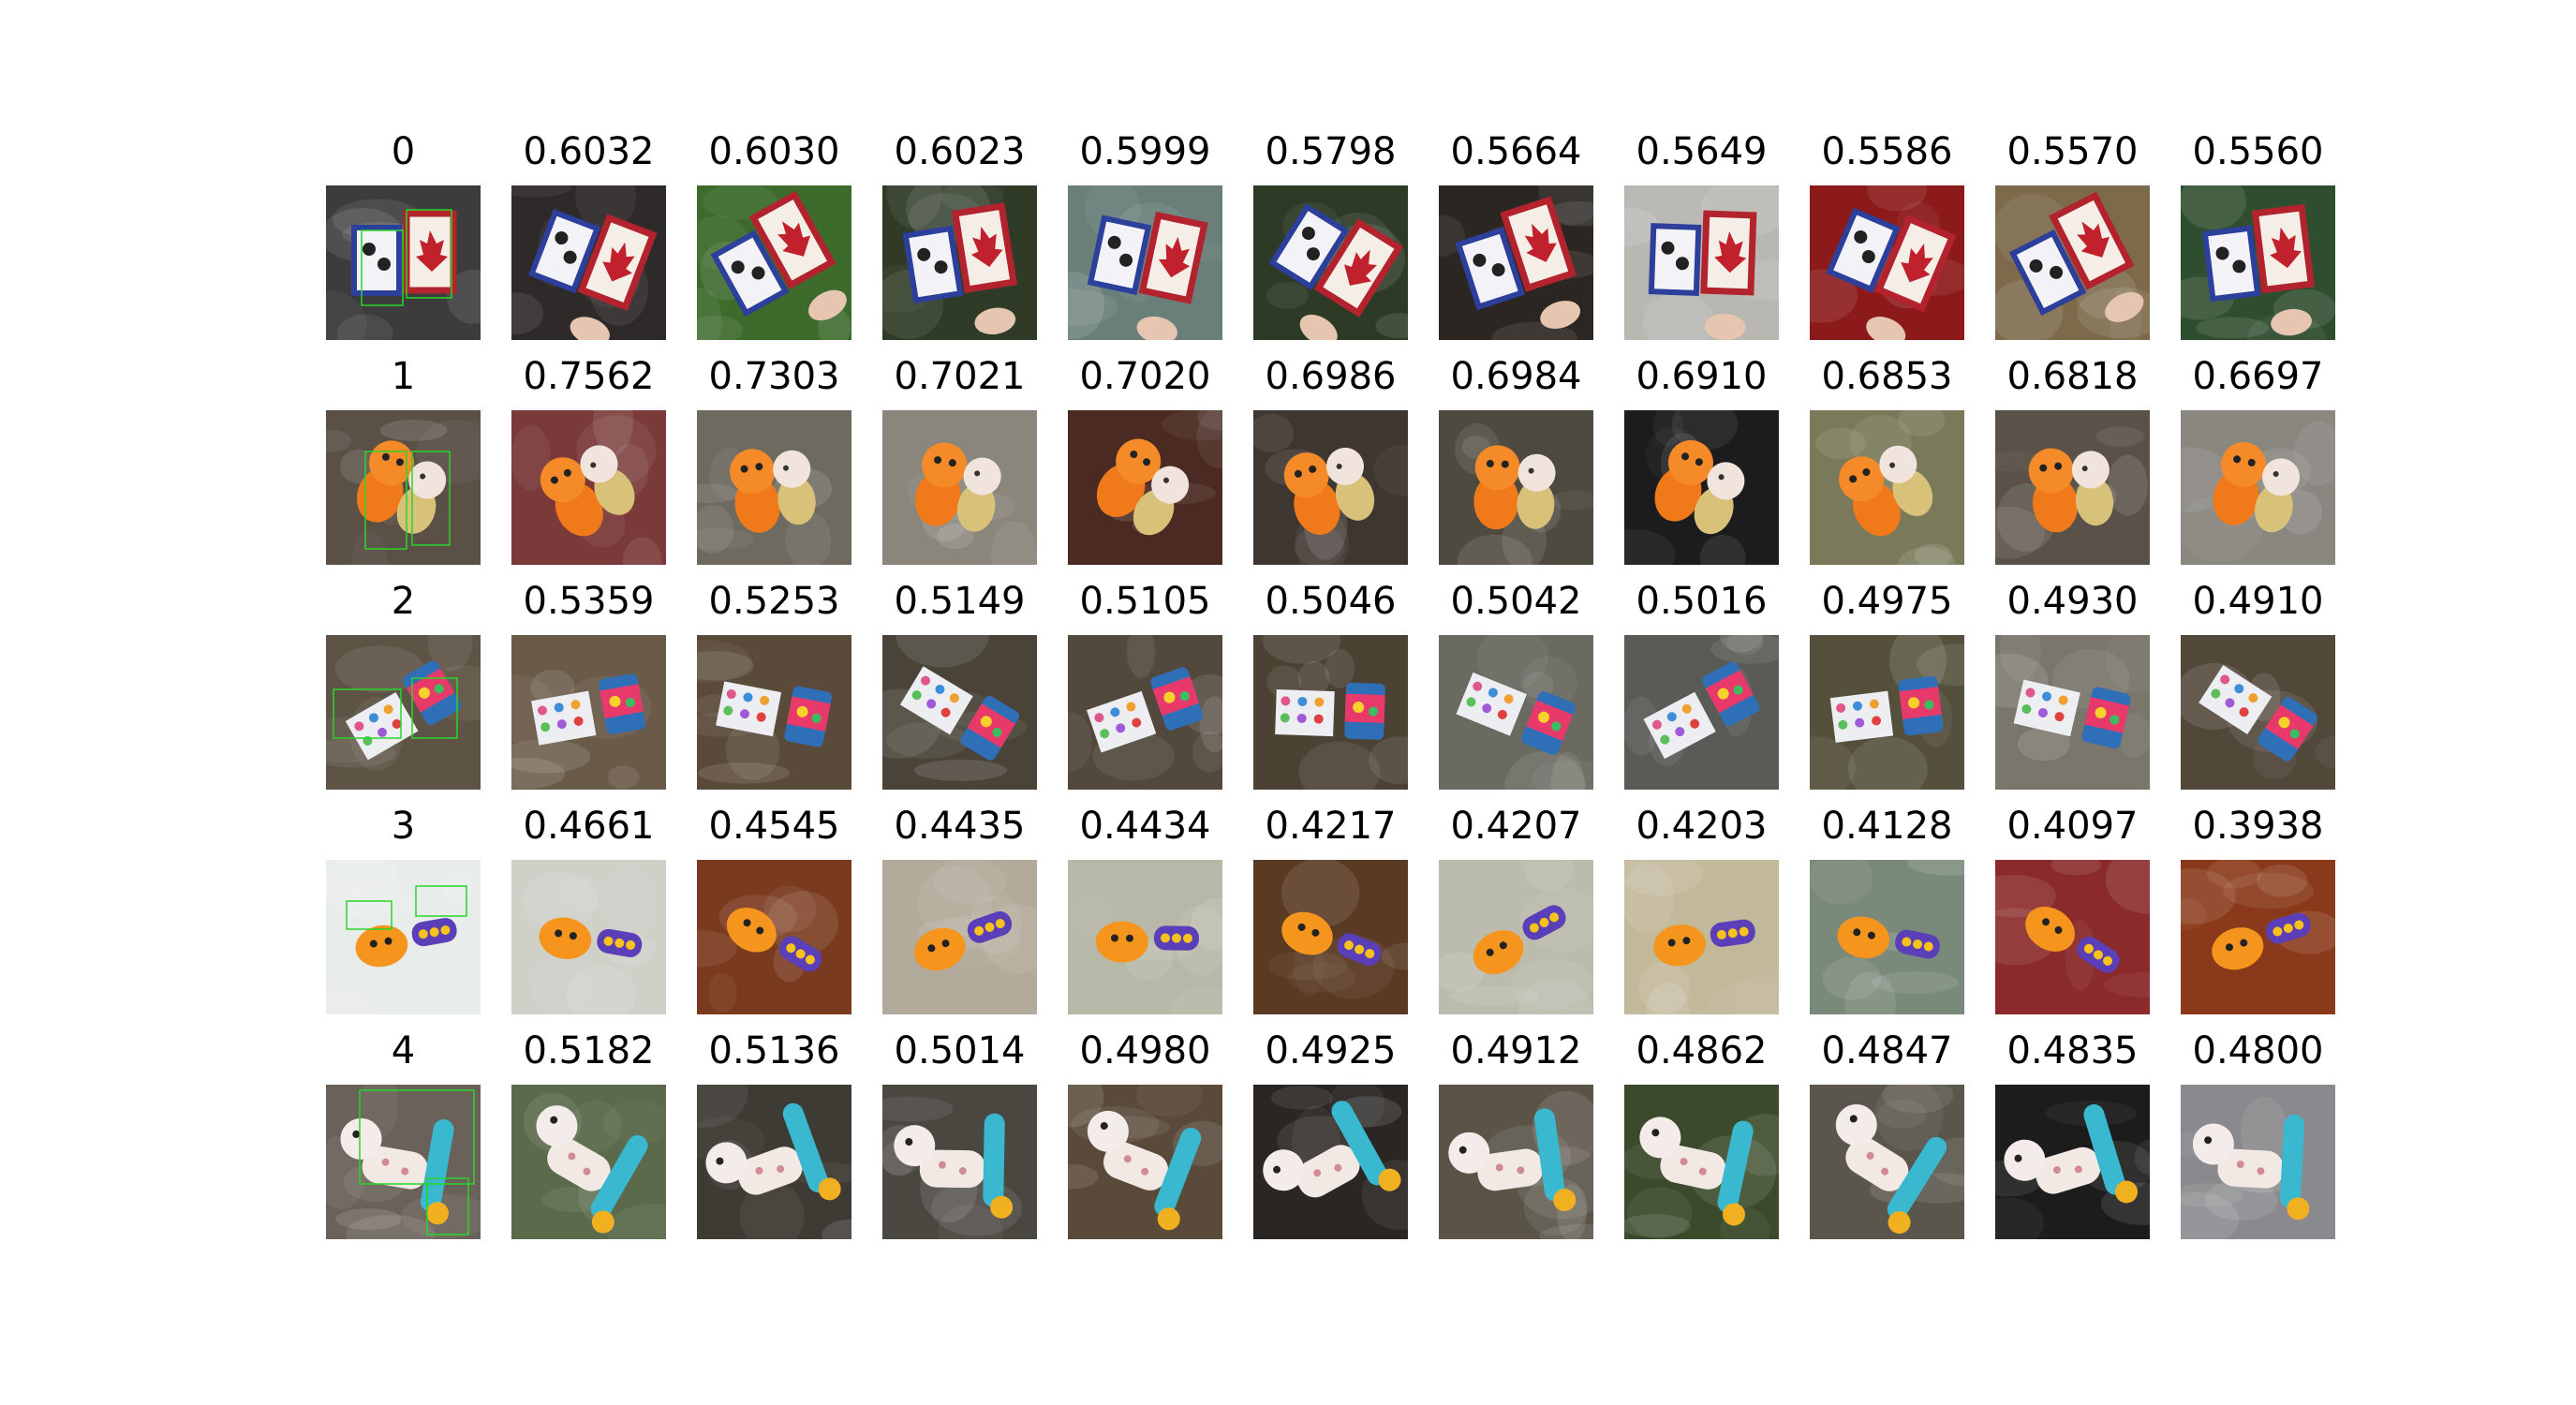 This screenshot has width=2576, height=1405. Describe the element at coordinates (774, 1050) in the screenshot. I see `similarity-score-label: 0.5136` at that location.